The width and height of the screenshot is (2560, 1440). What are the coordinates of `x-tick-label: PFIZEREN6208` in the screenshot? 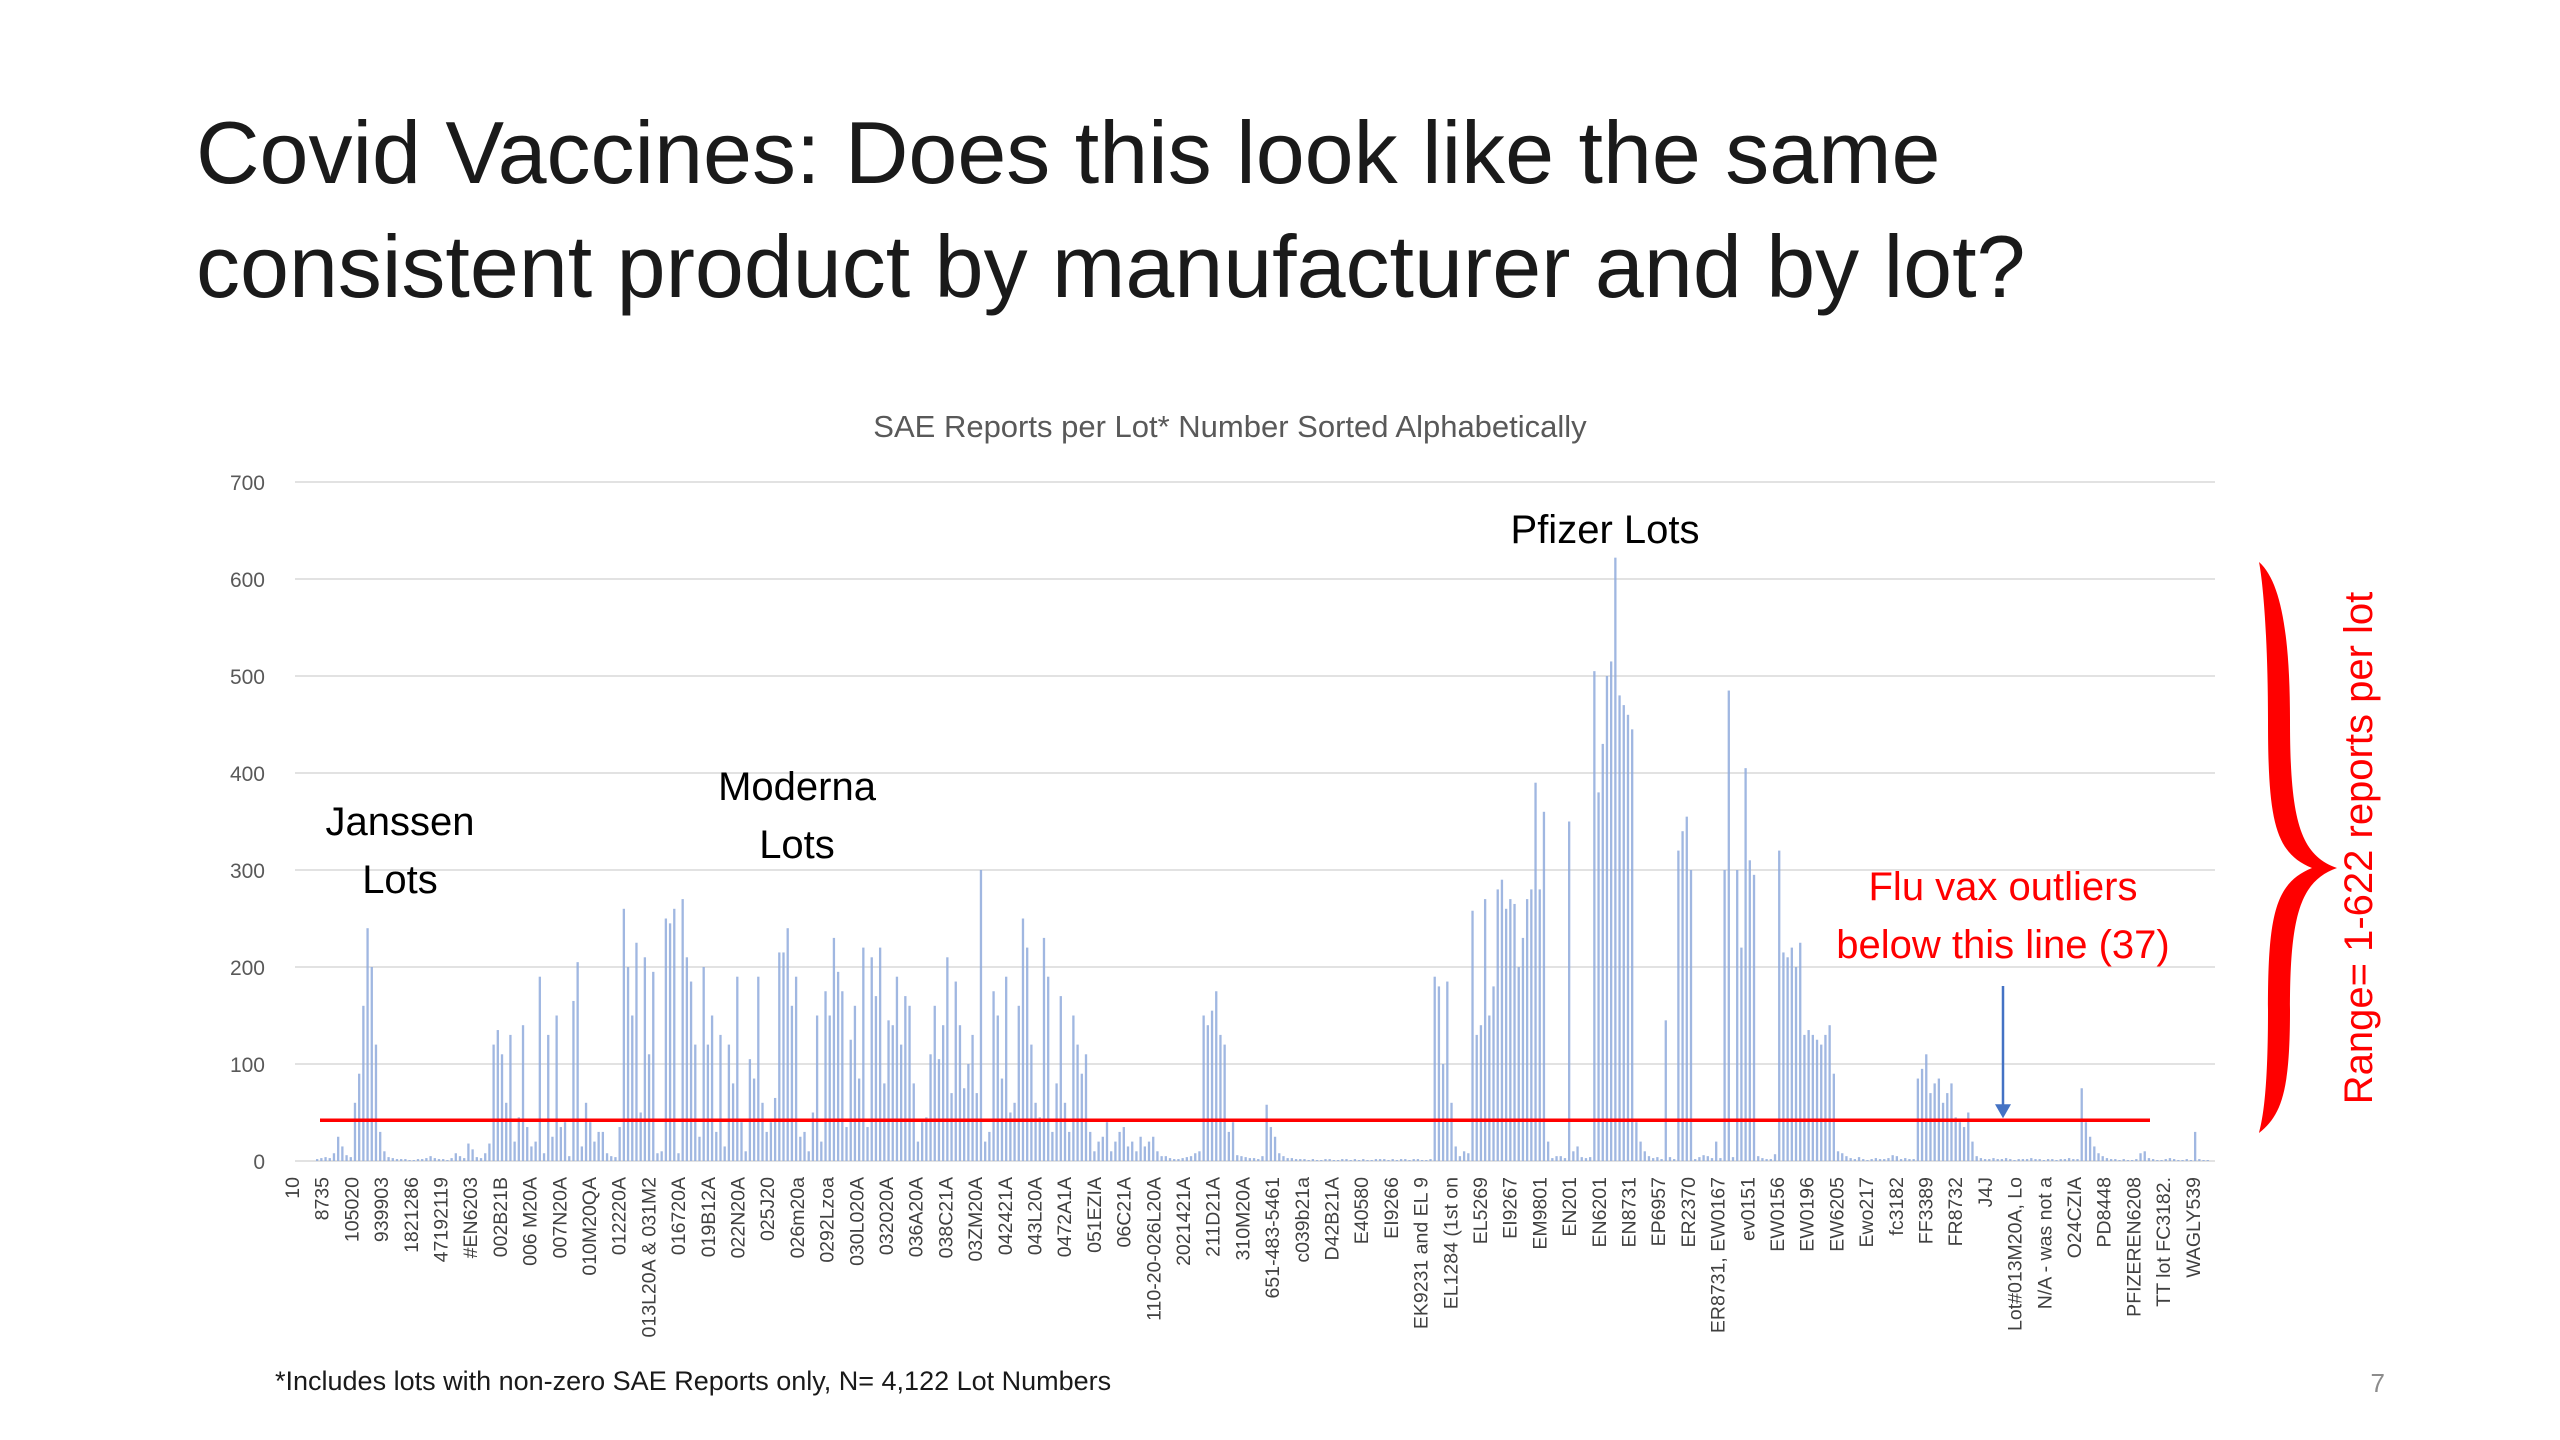 It's located at (2134, 1247).